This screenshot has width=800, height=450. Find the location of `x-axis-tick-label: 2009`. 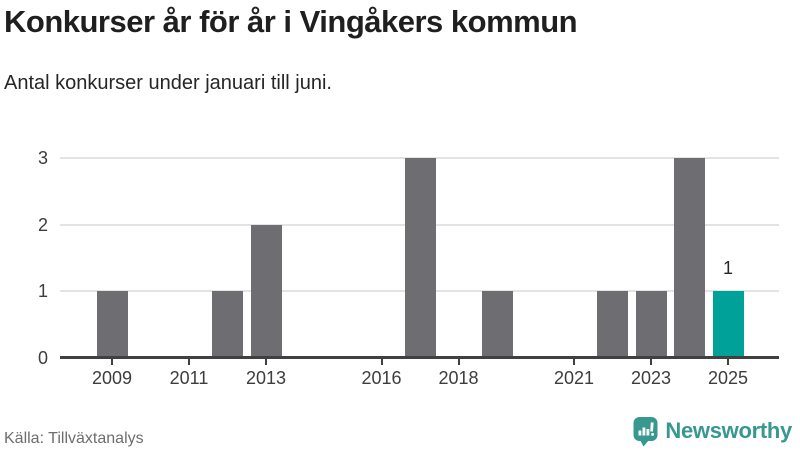

x-axis-tick-label: 2009 is located at coordinates (112, 378).